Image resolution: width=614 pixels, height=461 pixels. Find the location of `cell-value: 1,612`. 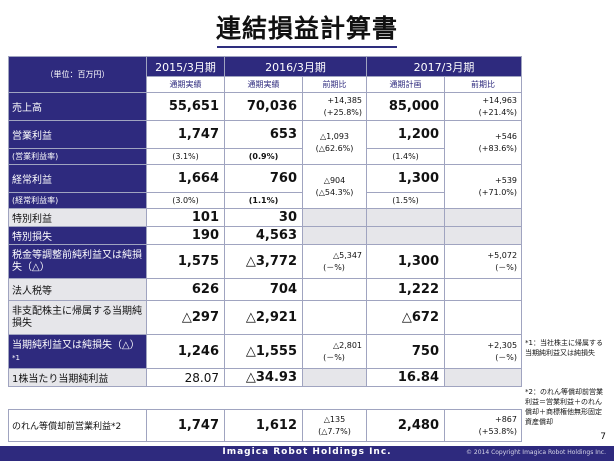

cell-value: 1,612 is located at coordinates (263, 425).